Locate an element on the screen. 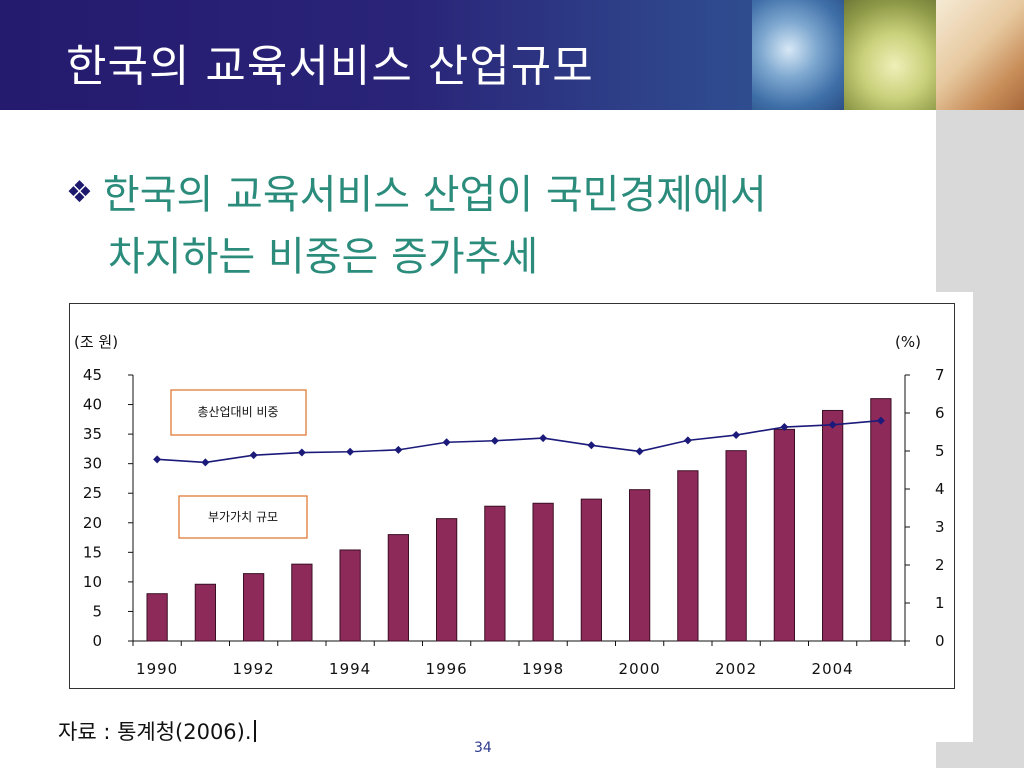 The height and width of the screenshot is (768, 1024). x-tick-label: 2004 is located at coordinates (833, 669).